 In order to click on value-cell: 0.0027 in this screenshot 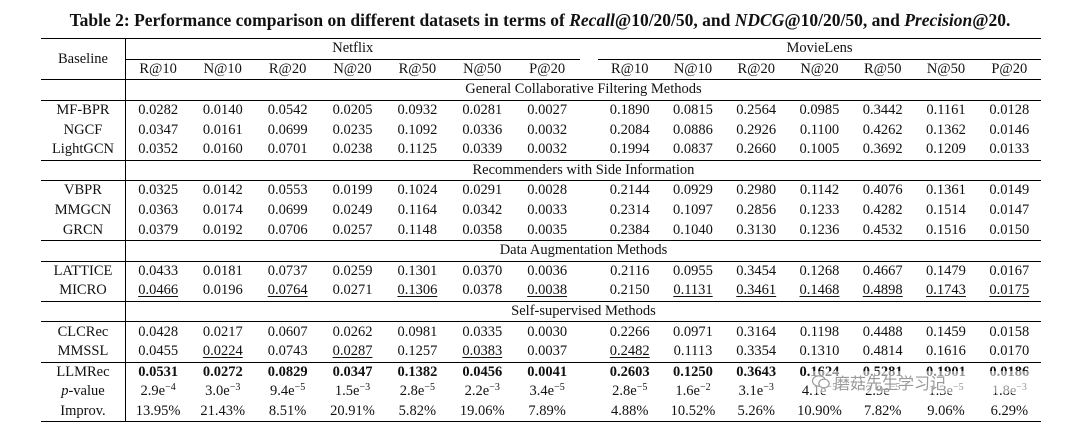, I will do `click(547, 110)`.